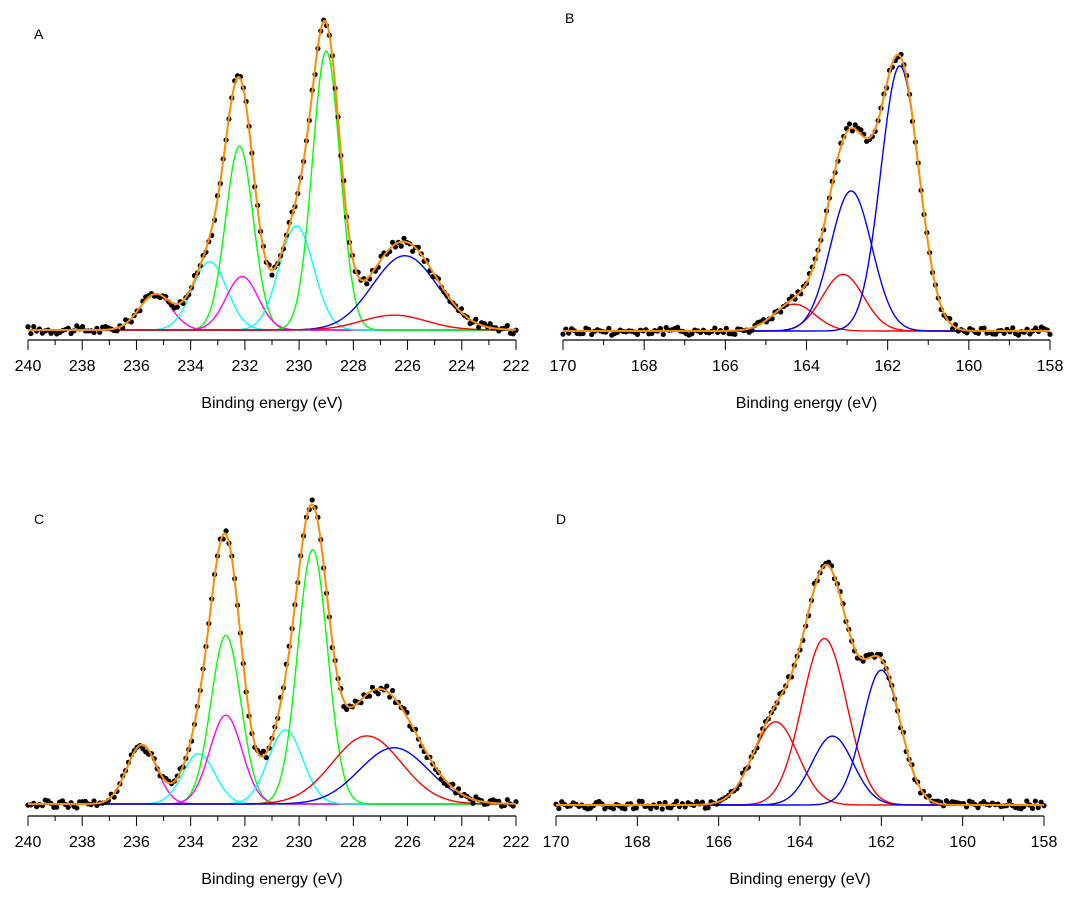  I want to click on x-tick-label: 226, so click(407, 366).